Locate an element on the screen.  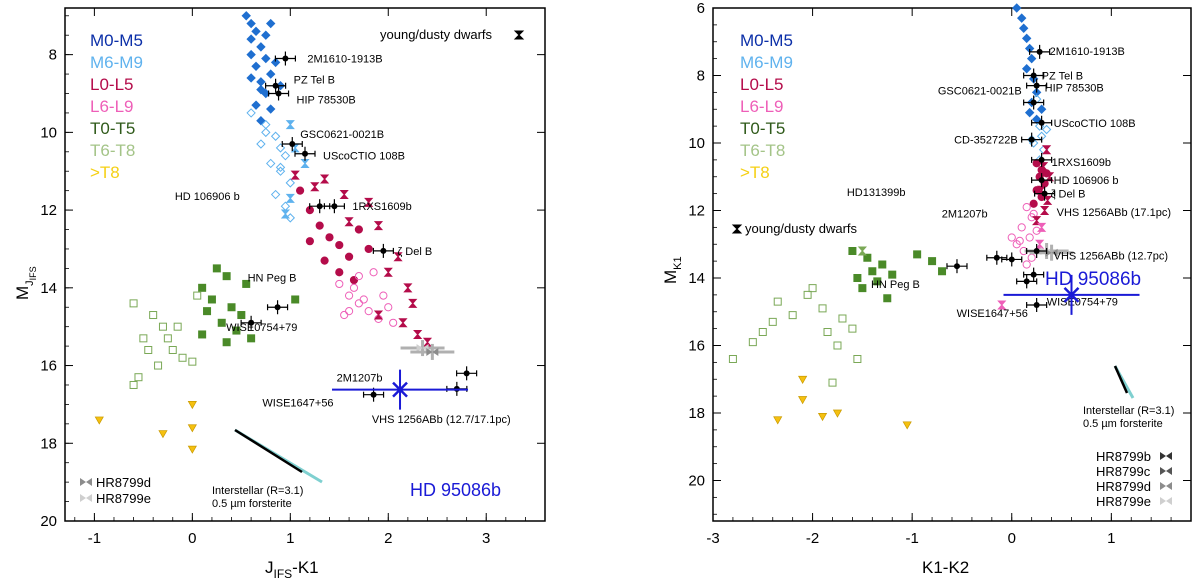
left-ytick-label: 8 is located at coordinates (53, 55).